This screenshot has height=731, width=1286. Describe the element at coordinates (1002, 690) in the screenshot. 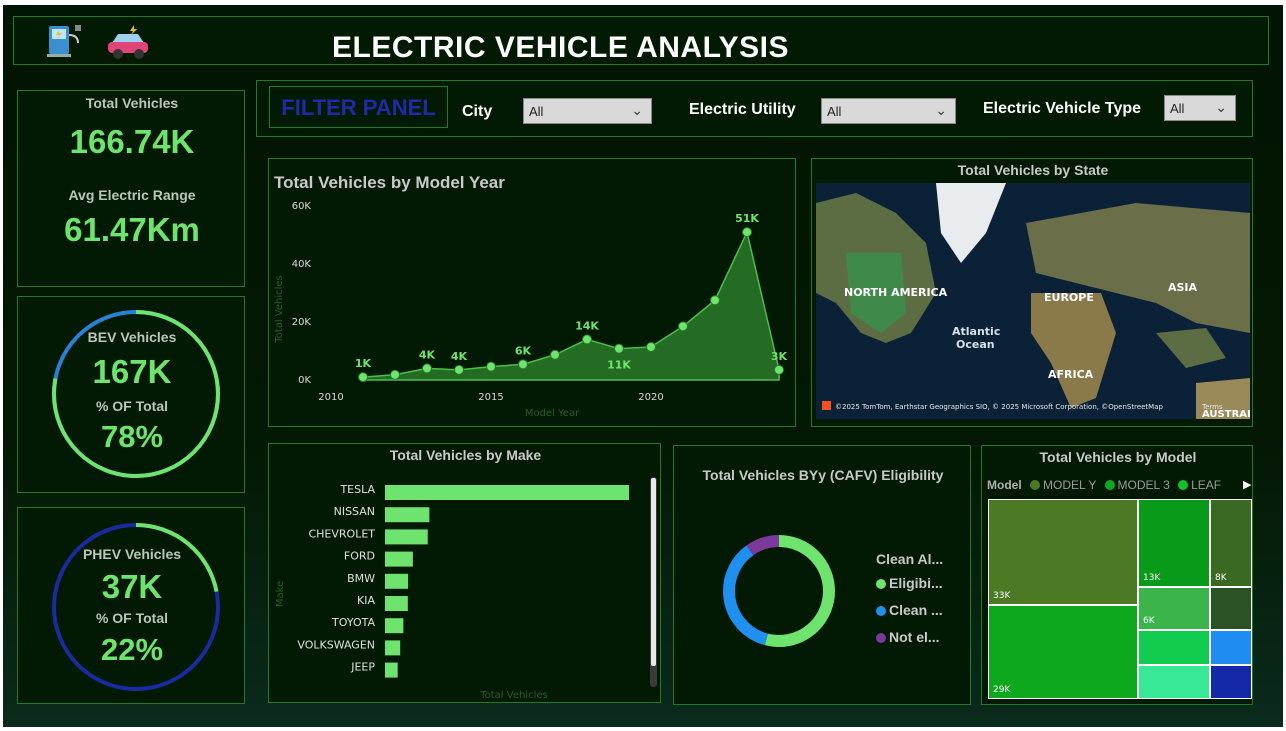

I see `treemap-value: 29K` at that location.